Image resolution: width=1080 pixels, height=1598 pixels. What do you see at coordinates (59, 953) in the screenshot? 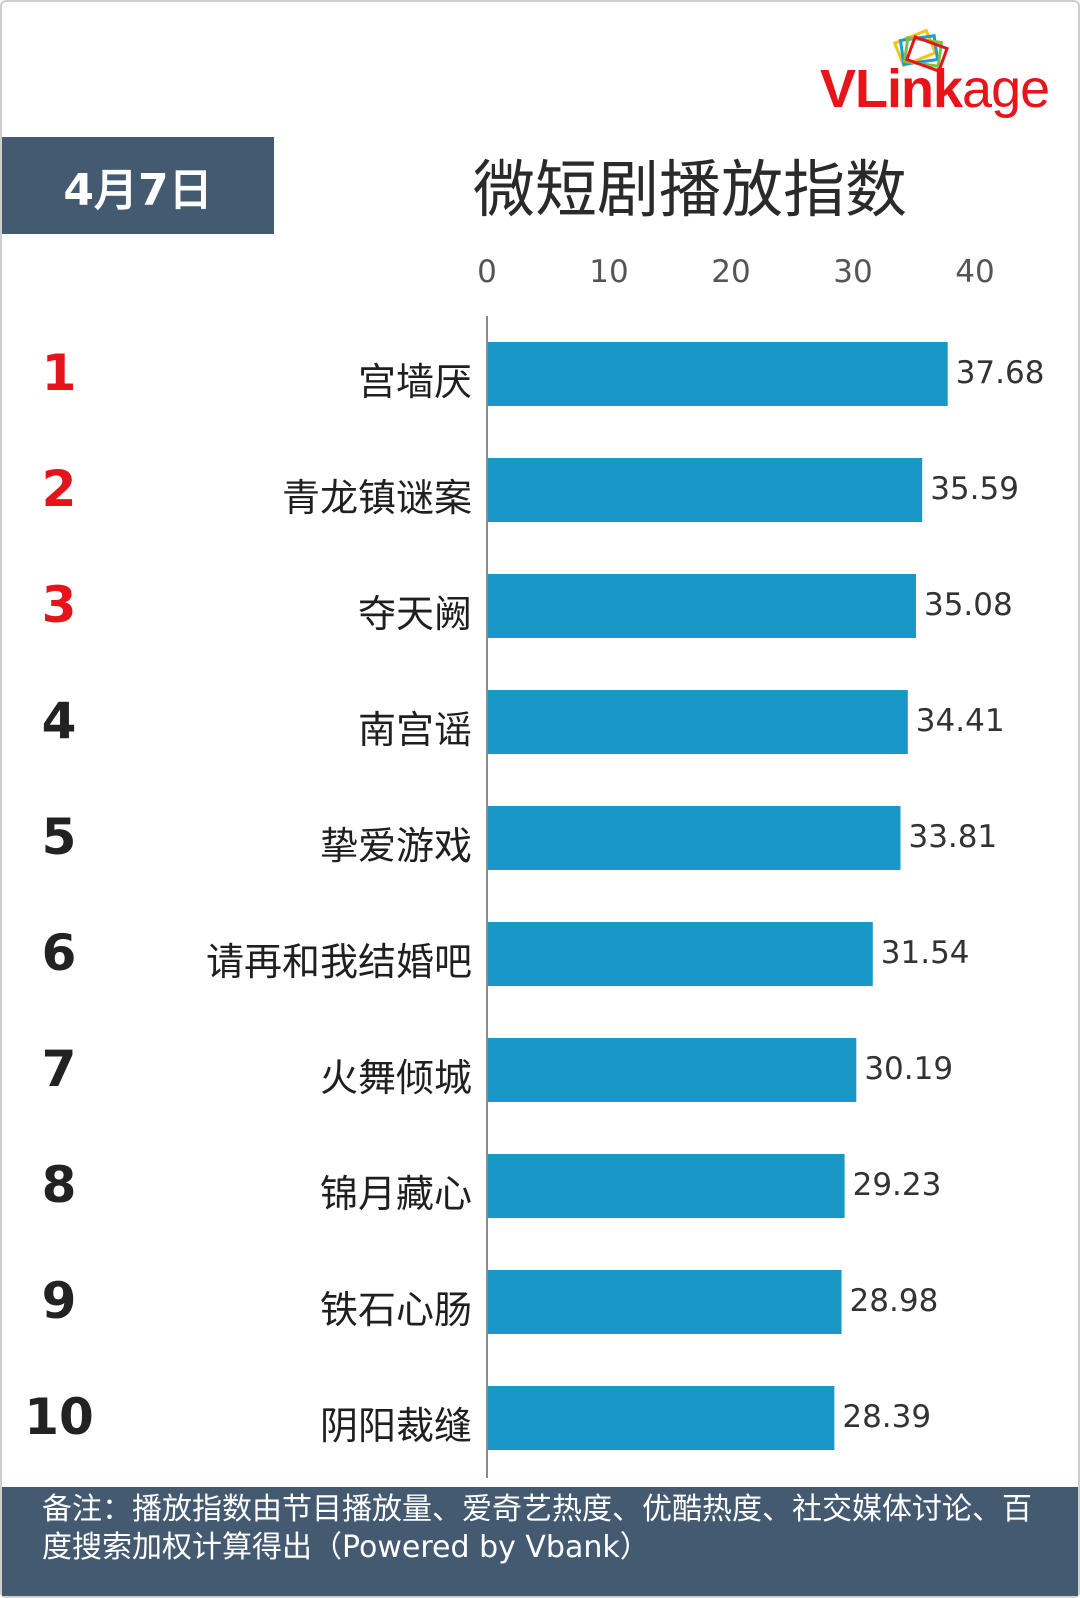
I see `rank-label: 6` at bounding box center [59, 953].